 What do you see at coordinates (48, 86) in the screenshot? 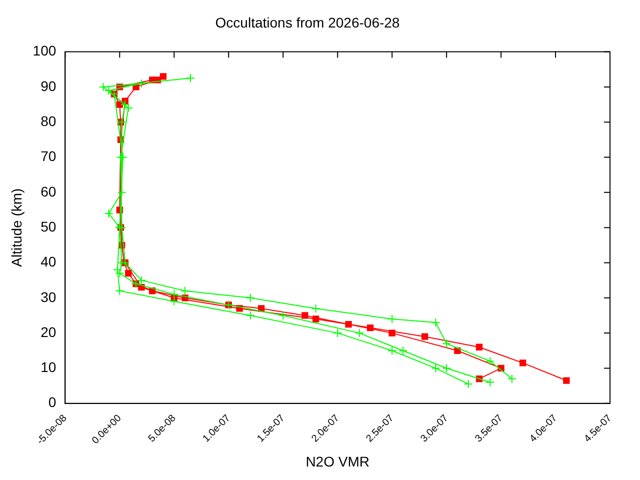
I see `y-tick-label: 90` at bounding box center [48, 86].